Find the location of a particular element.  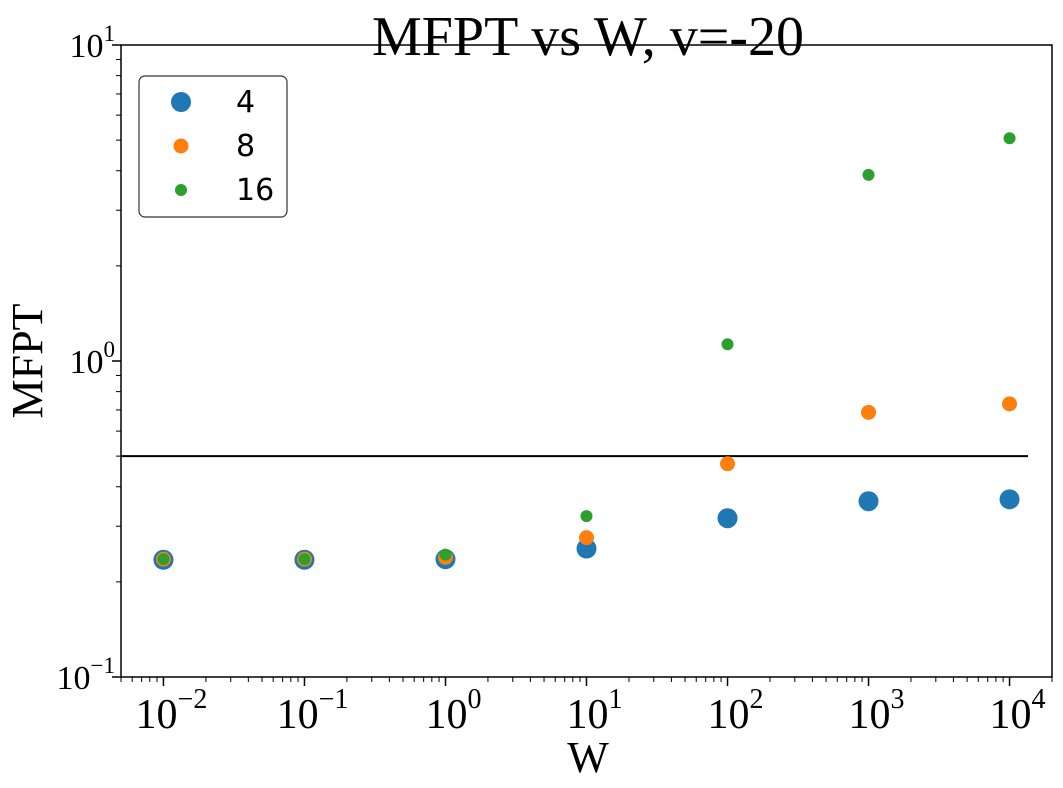

legend-label: 16 is located at coordinates (255, 190).